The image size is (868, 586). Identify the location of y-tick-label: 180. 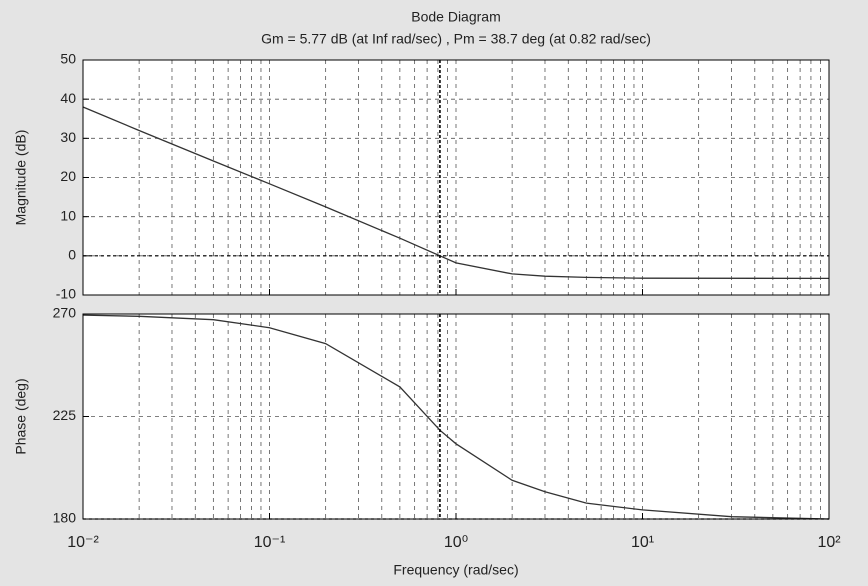
(65, 518).